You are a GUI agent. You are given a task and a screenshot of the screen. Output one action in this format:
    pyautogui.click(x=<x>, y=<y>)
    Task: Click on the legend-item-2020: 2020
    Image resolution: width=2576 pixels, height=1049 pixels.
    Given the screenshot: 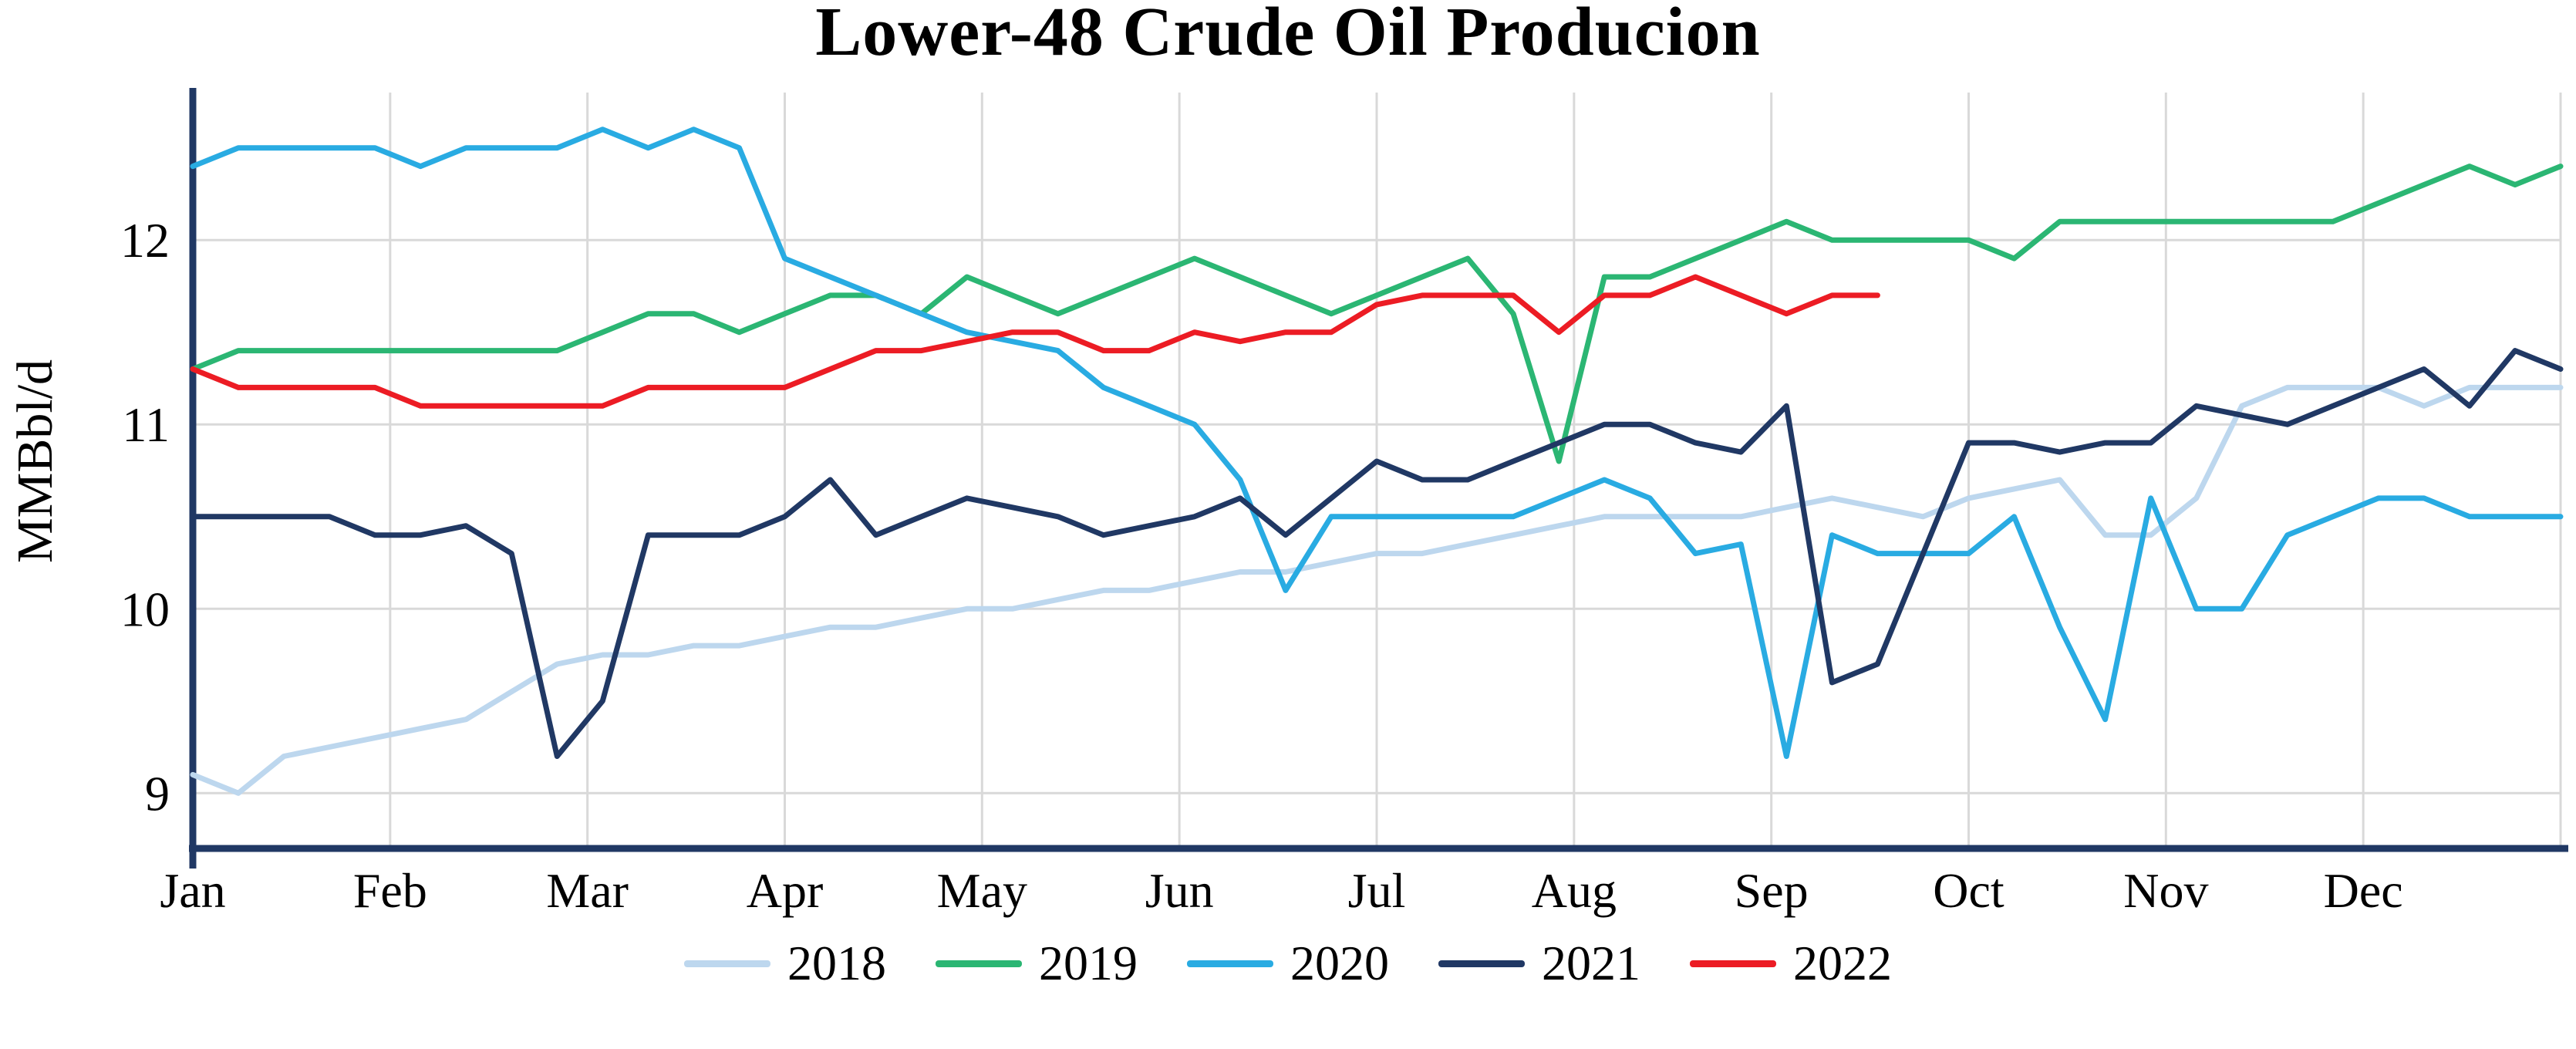 What is the action you would take?
    pyautogui.click(x=1288, y=964)
    